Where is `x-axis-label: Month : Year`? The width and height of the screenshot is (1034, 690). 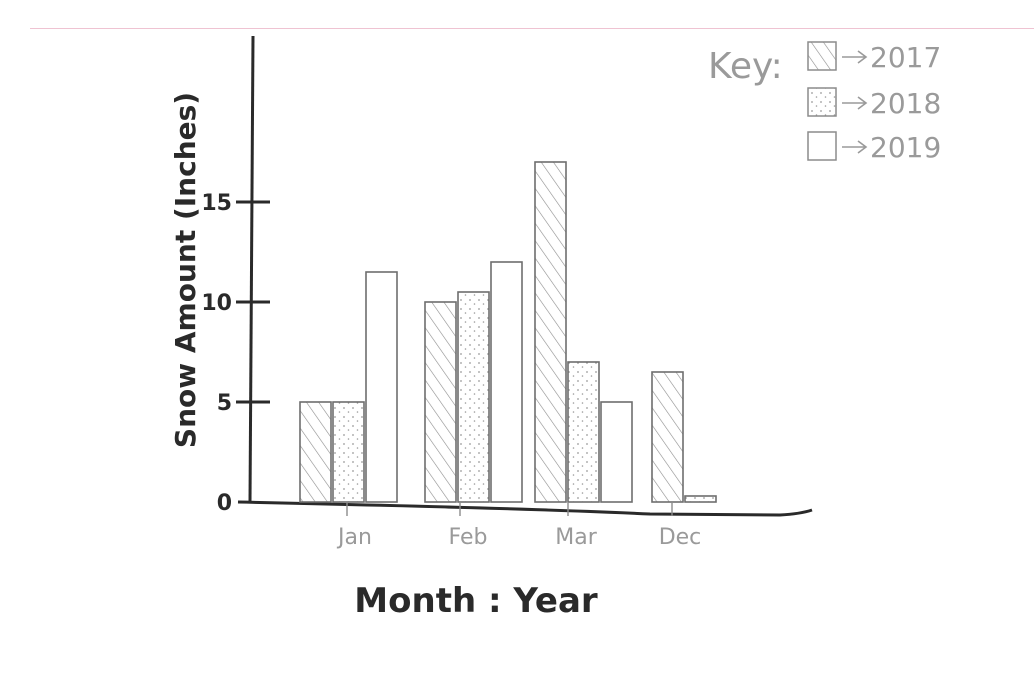 x-axis-label: Month : Year is located at coordinates (476, 601).